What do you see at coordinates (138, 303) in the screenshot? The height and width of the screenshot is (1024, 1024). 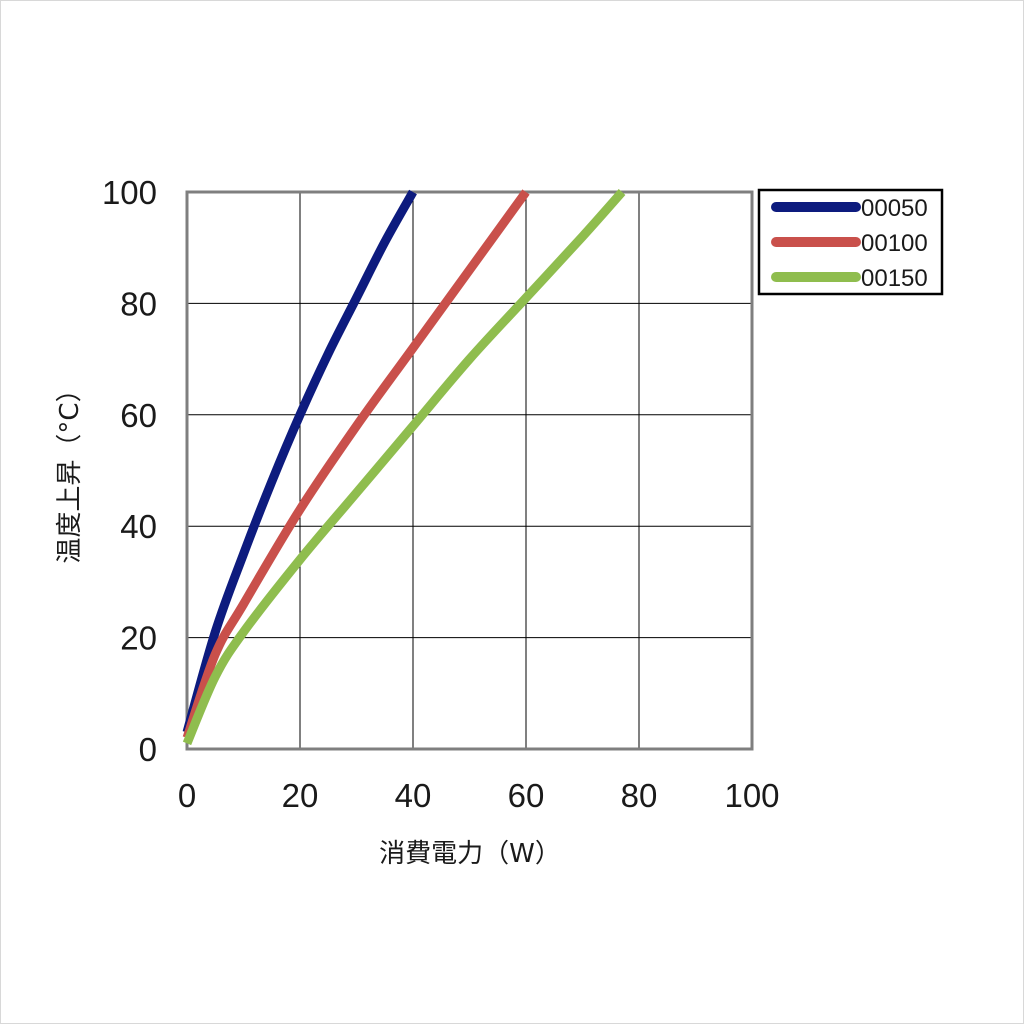 I see `y-tick-label: 80` at bounding box center [138, 303].